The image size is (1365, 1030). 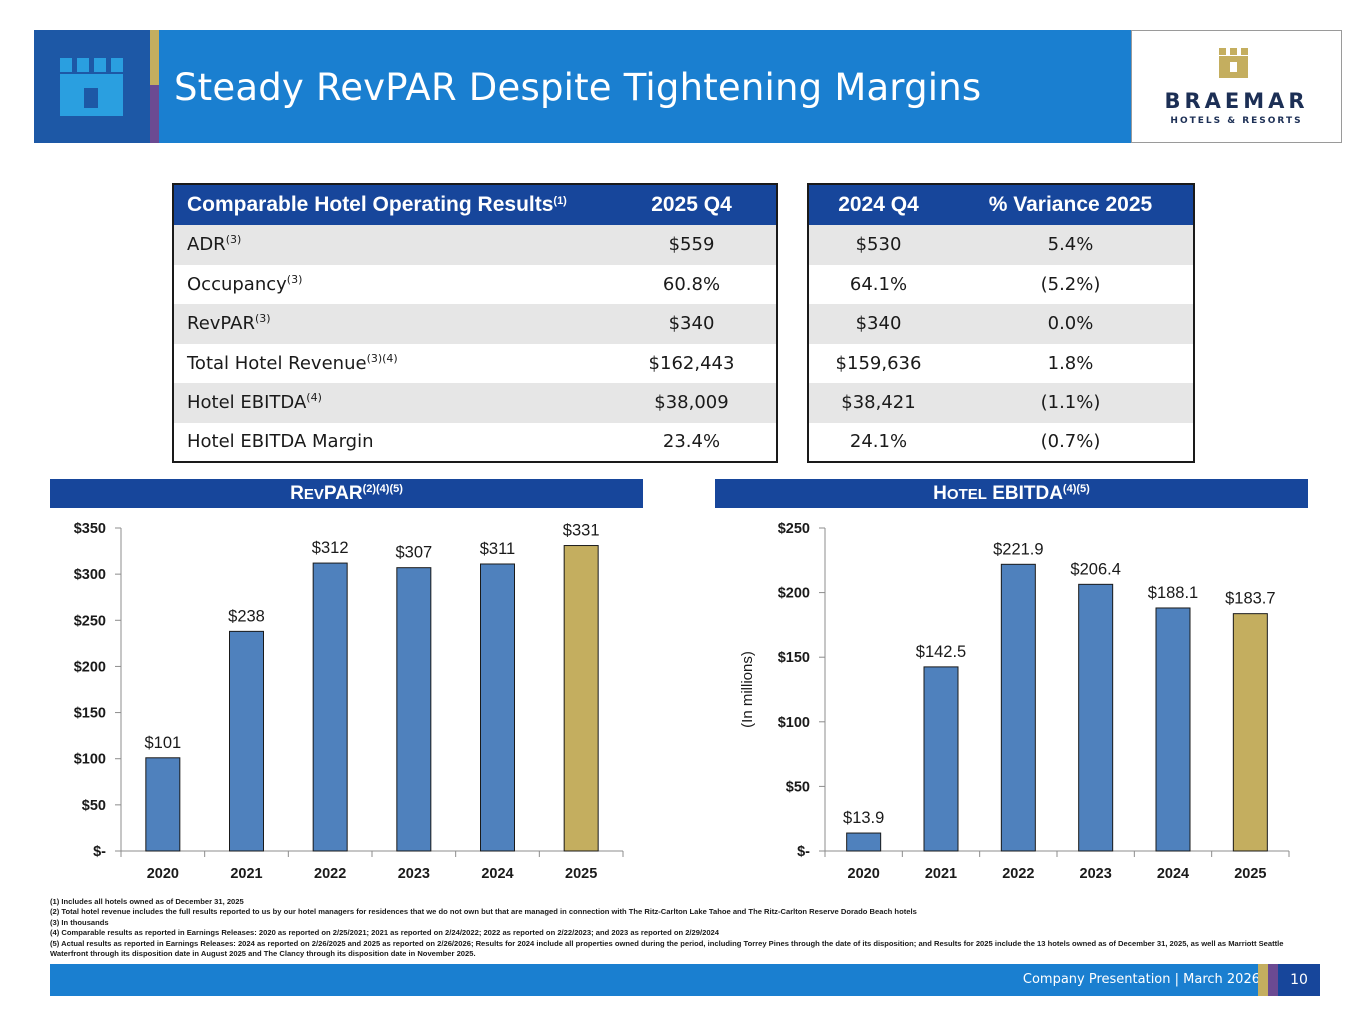 What do you see at coordinates (346, 493) in the screenshot?
I see `revpar-chart-title: REVPAR(2)(4)(5)` at bounding box center [346, 493].